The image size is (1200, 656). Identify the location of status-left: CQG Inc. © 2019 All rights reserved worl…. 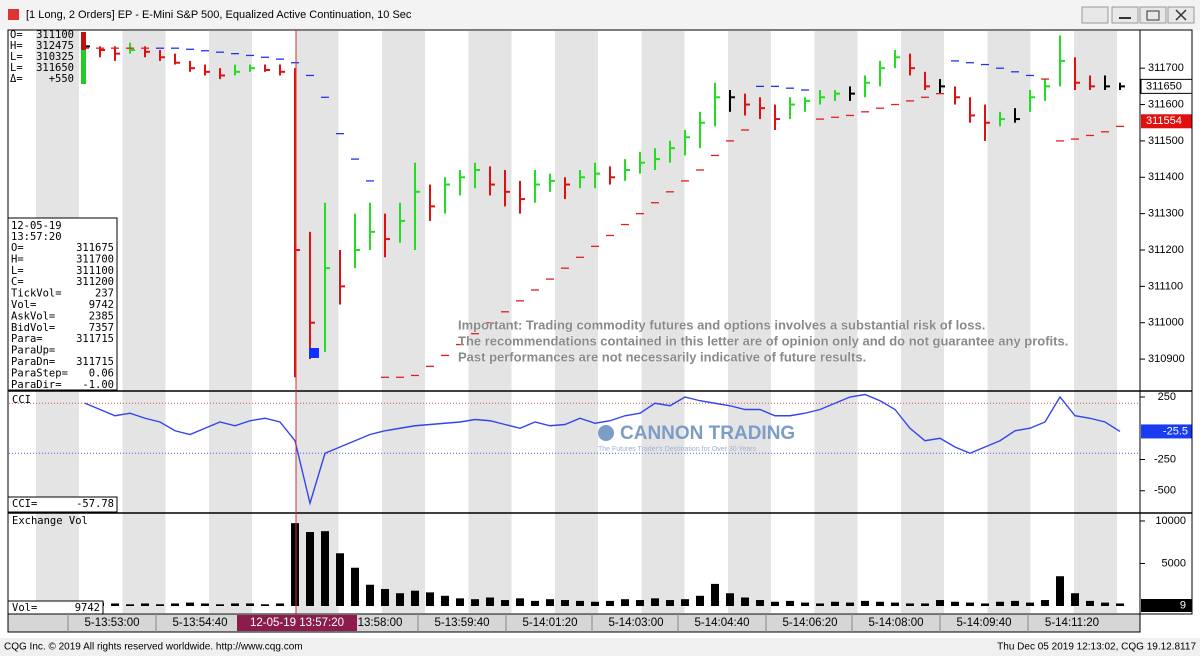
(153, 647).